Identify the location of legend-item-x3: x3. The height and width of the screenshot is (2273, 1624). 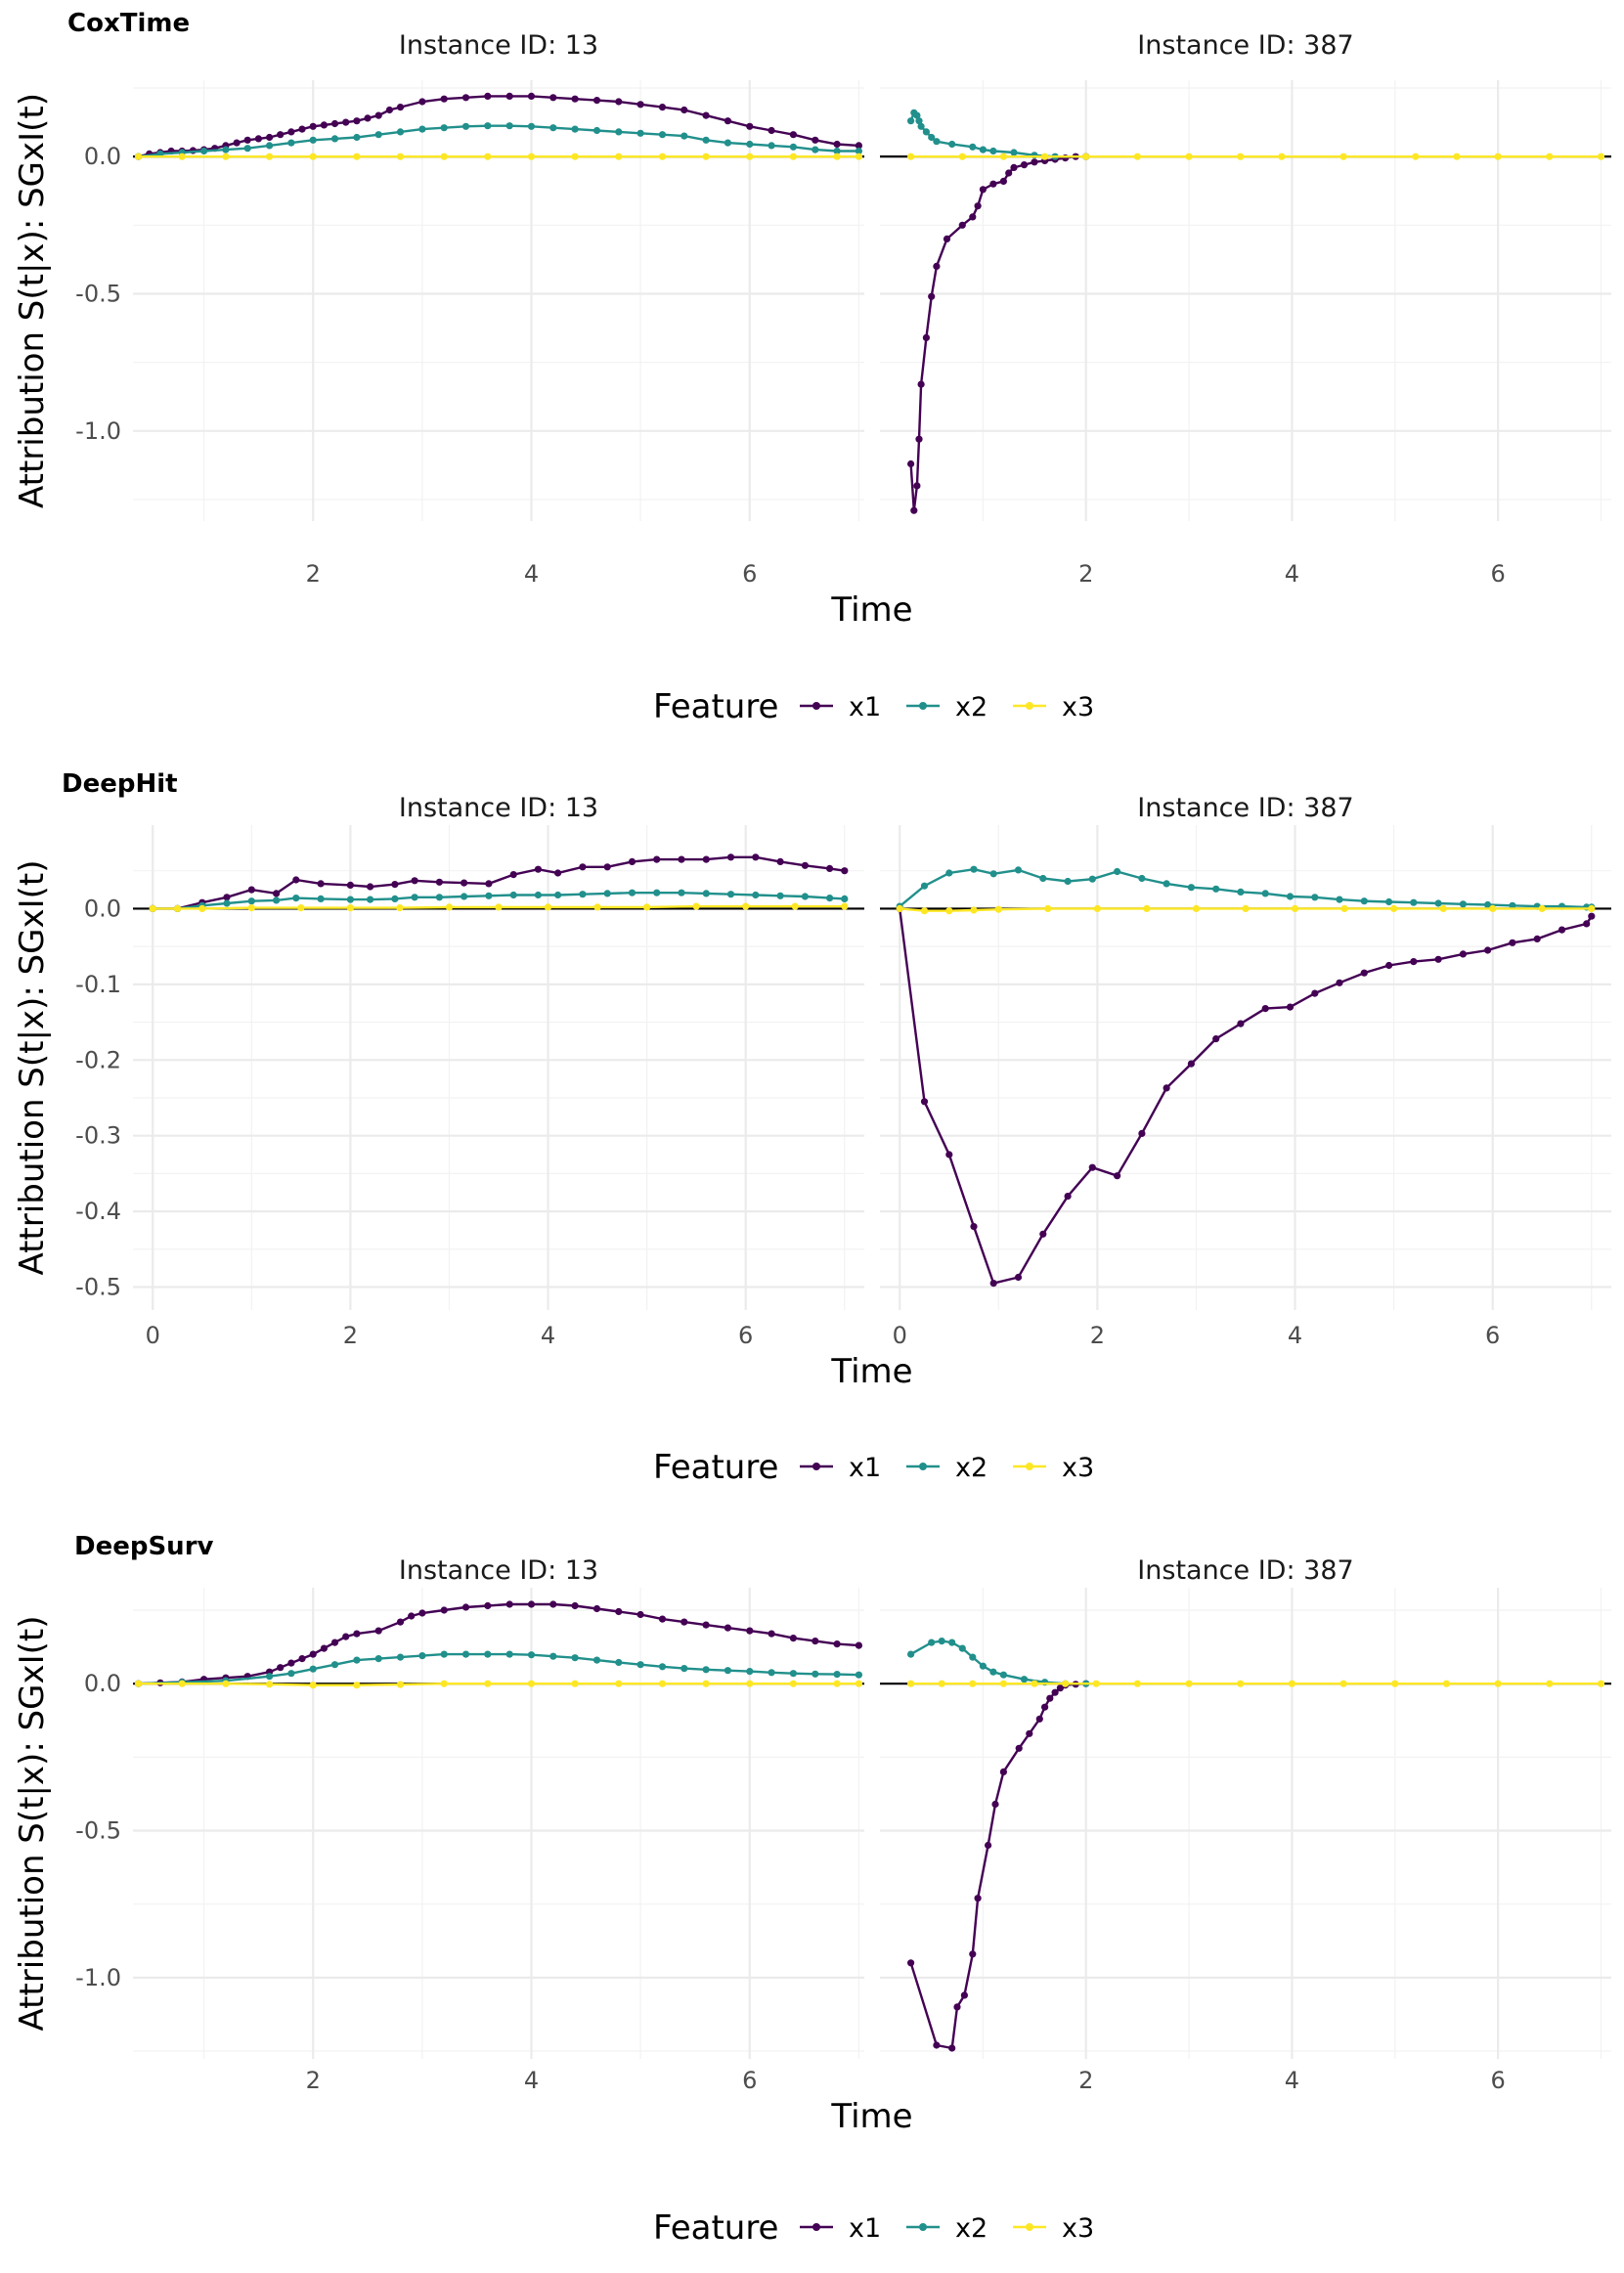
(1054, 2228).